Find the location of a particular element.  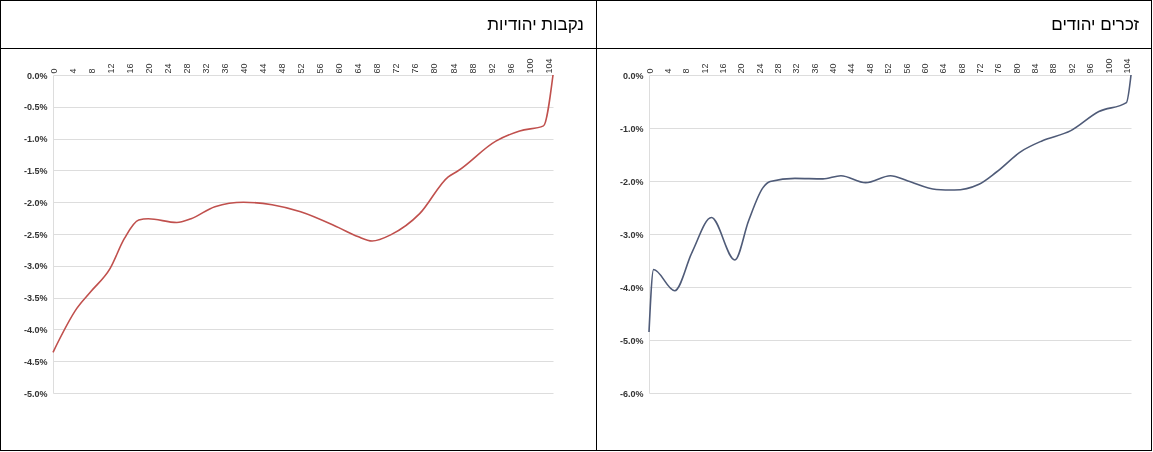

y-tick-label: -3.5% is located at coordinates (35, 298).